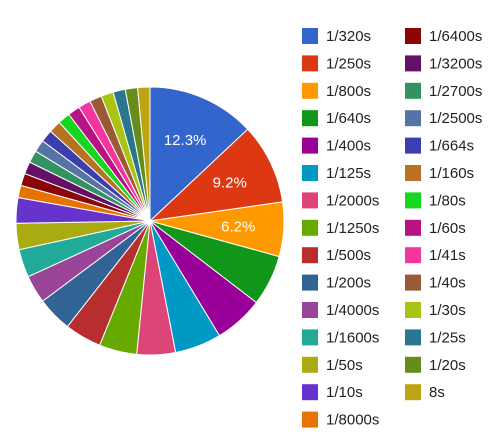 The height and width of the screenshot is (443, 500). What do you see at coordinates (348, 146) in the screenshot?
I see `legend-label: 1/400s` at bounding box center [348, 146].